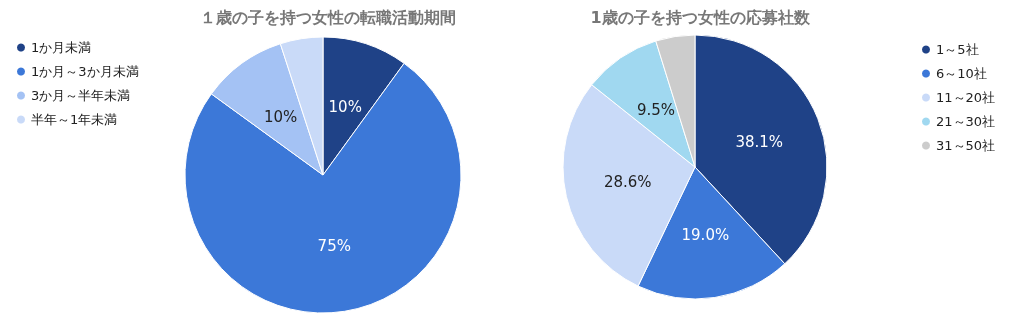 The height and width of the screenshot is (327, 1024). I want to click on legend-label: 1か月～3か月未満, so click(85, 71).